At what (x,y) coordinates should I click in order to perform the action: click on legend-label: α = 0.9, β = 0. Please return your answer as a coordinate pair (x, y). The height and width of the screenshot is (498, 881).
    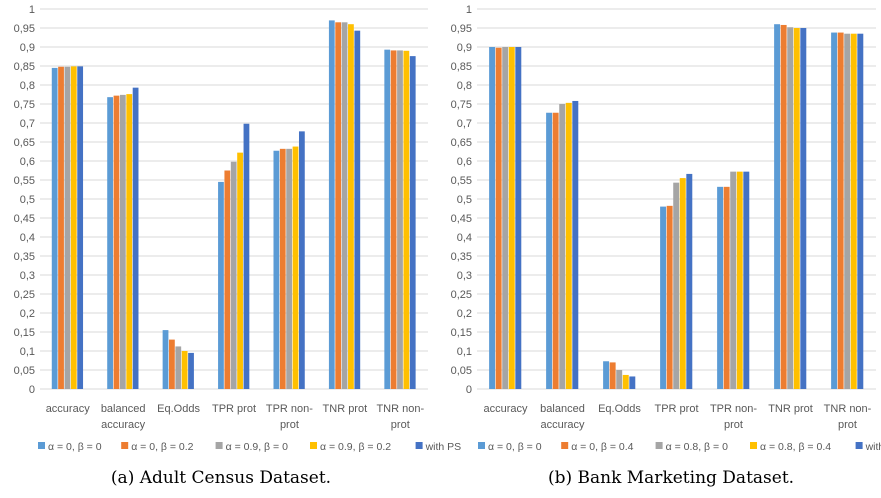
    Looking at the image, I should click on (257, 447).